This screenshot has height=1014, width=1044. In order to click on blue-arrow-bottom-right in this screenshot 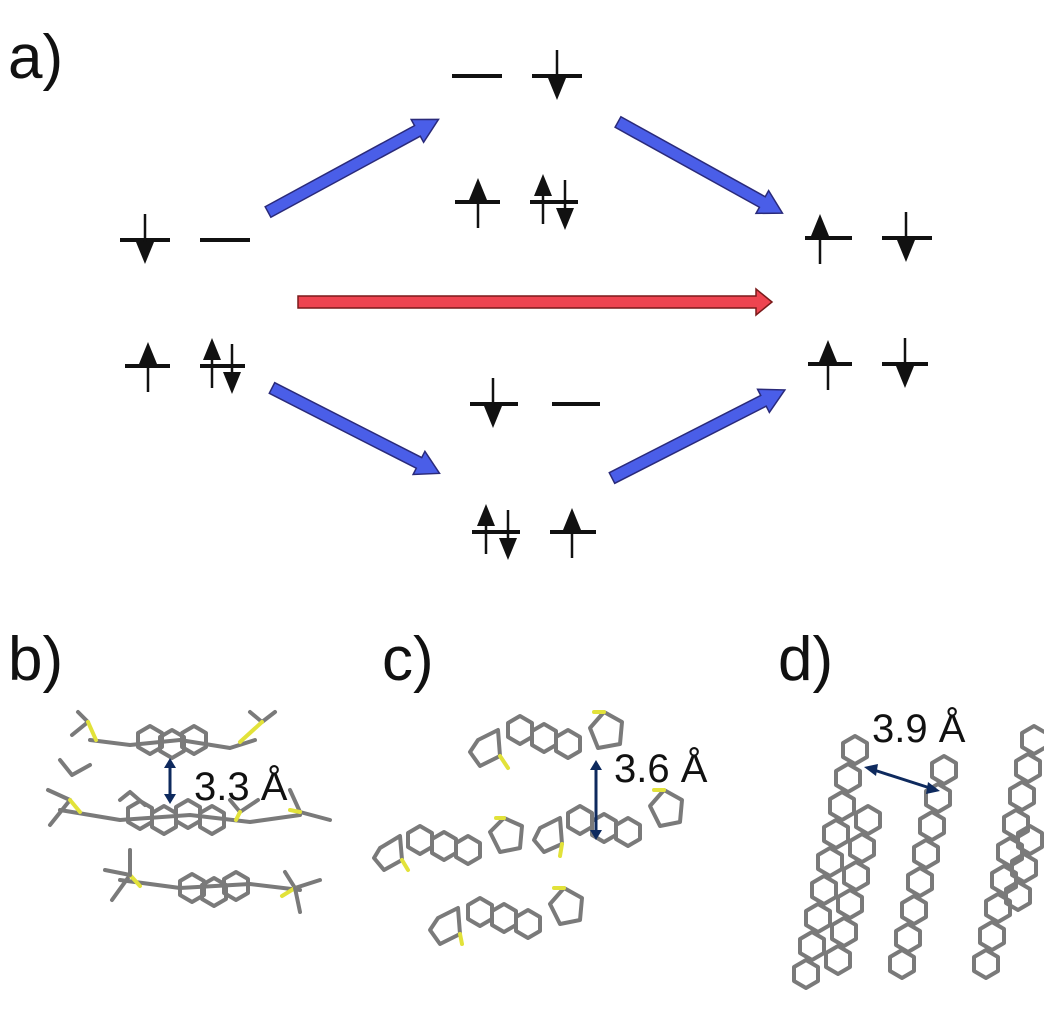, I will do `click(697, 436)`.